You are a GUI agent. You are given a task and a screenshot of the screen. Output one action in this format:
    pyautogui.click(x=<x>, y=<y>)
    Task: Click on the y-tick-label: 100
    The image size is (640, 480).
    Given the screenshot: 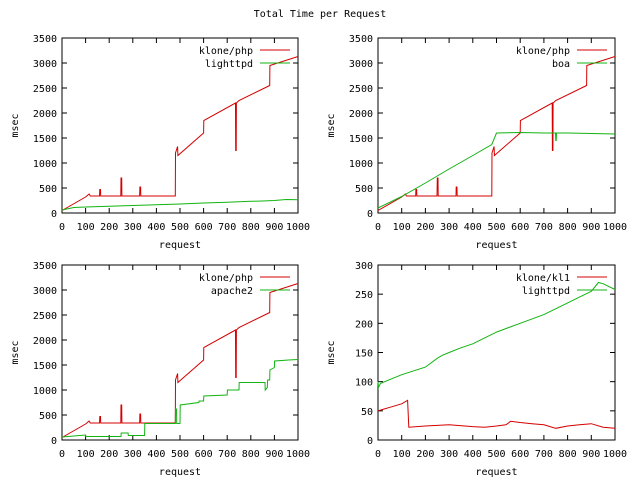 What is the action you would take?
    pyautogui.click(x=364, y=383)
    